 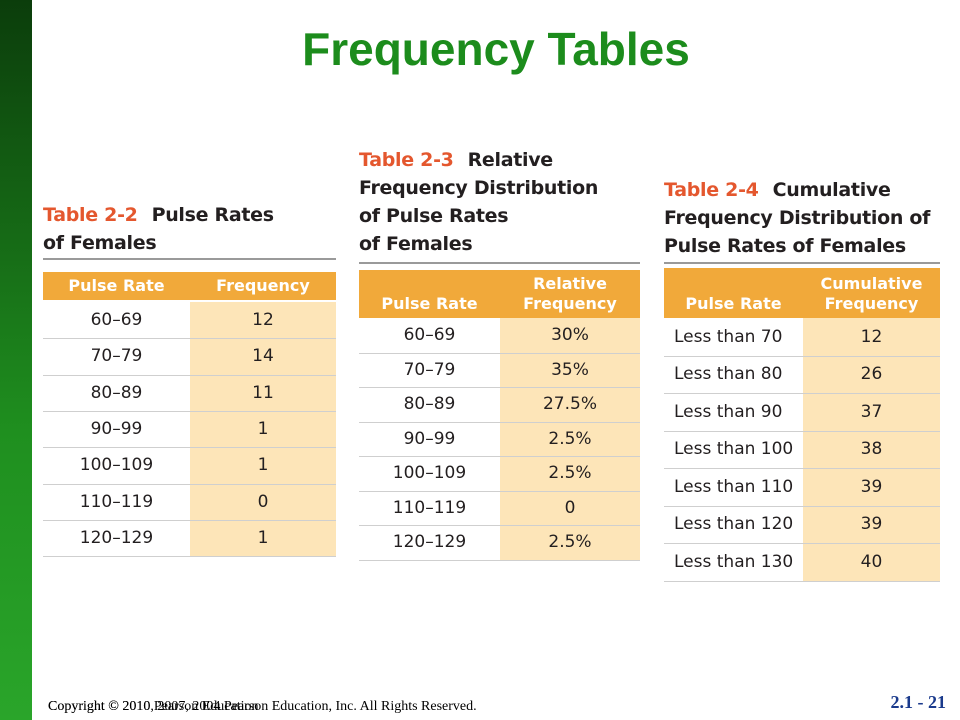 I want to click on slide-number: 2.1 - 21, so click(x=918, y=702).